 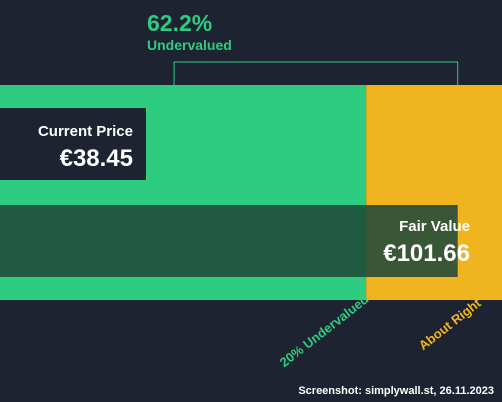 I want to click on discount-percent: 62.2%, so click(x=180, y=23).